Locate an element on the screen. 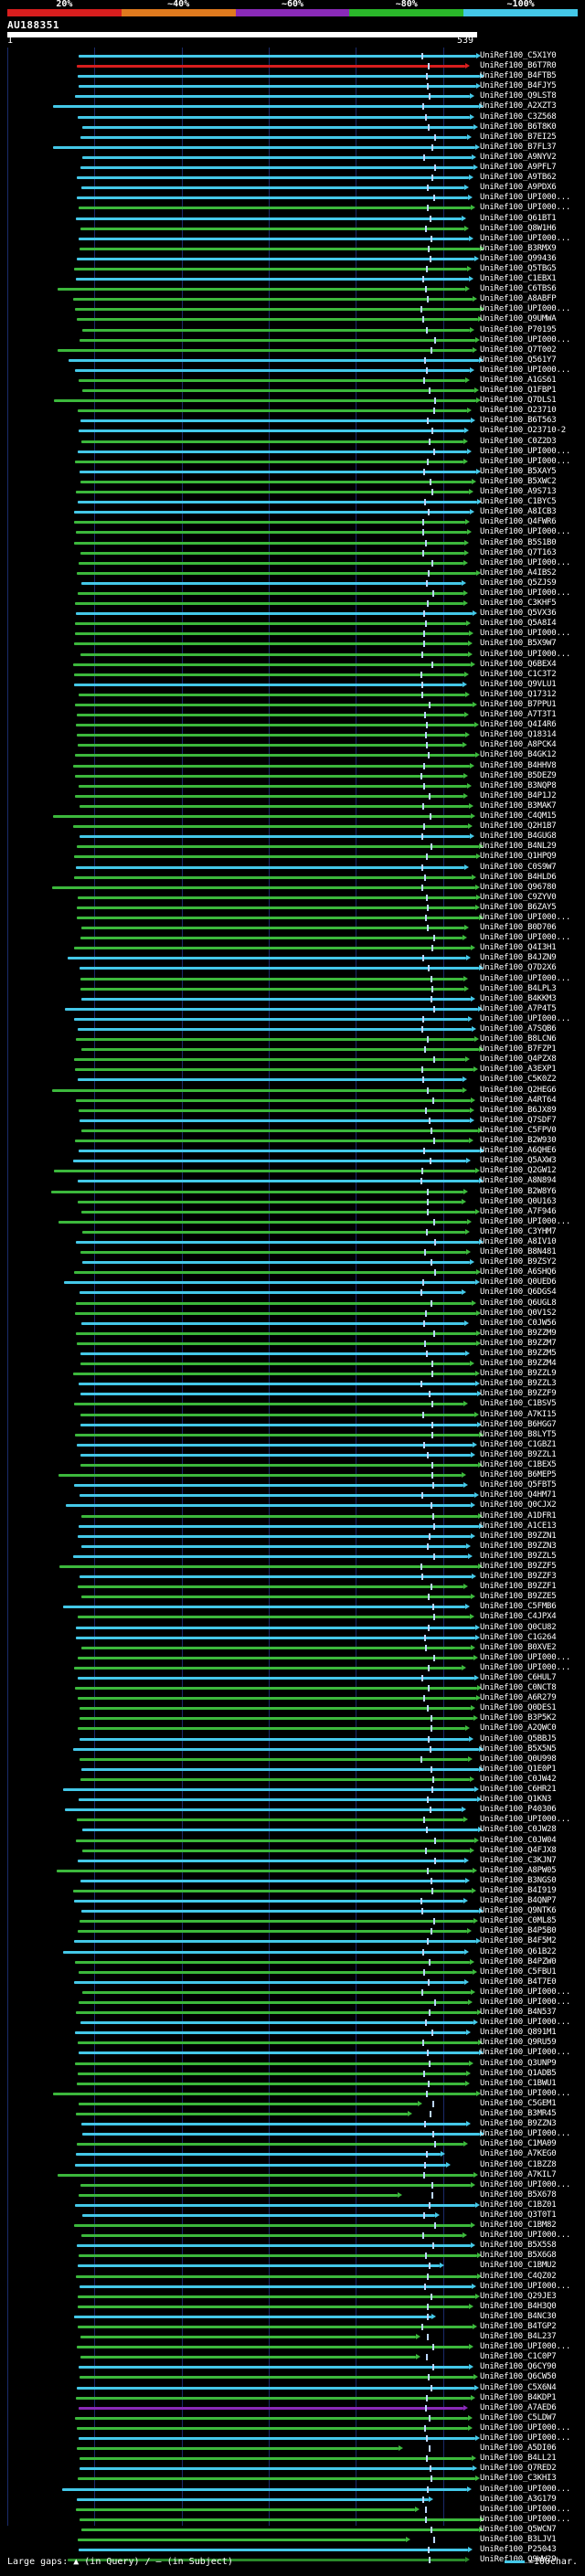 This screenshot has width=585, height=2576. hit-row: UniRef100_Q7D2X6 is located at coordinates (293, 968).